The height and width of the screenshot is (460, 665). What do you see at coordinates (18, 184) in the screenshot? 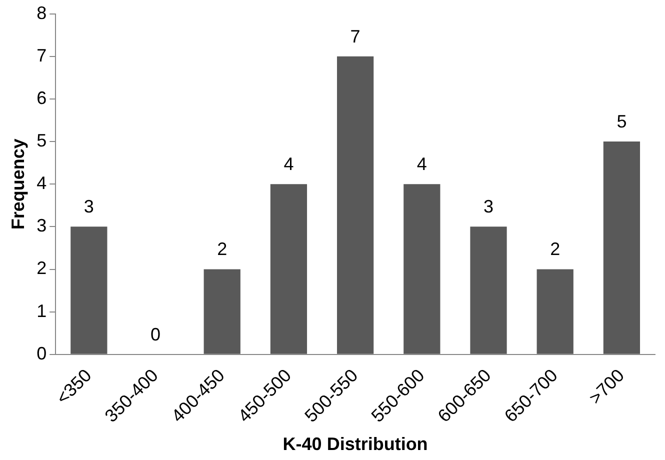
I see `y-axis-title: Frequency` at bounding box center [18, 184].